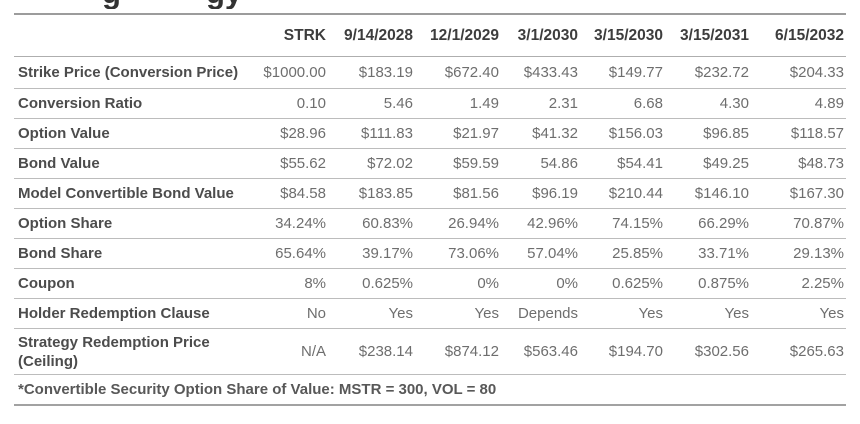 The height and width of the screenshot is (424, 860). What do you see at coordinates (430, 14) in the screenshot?
I see `title-divider` at bounding box center [430, 14].